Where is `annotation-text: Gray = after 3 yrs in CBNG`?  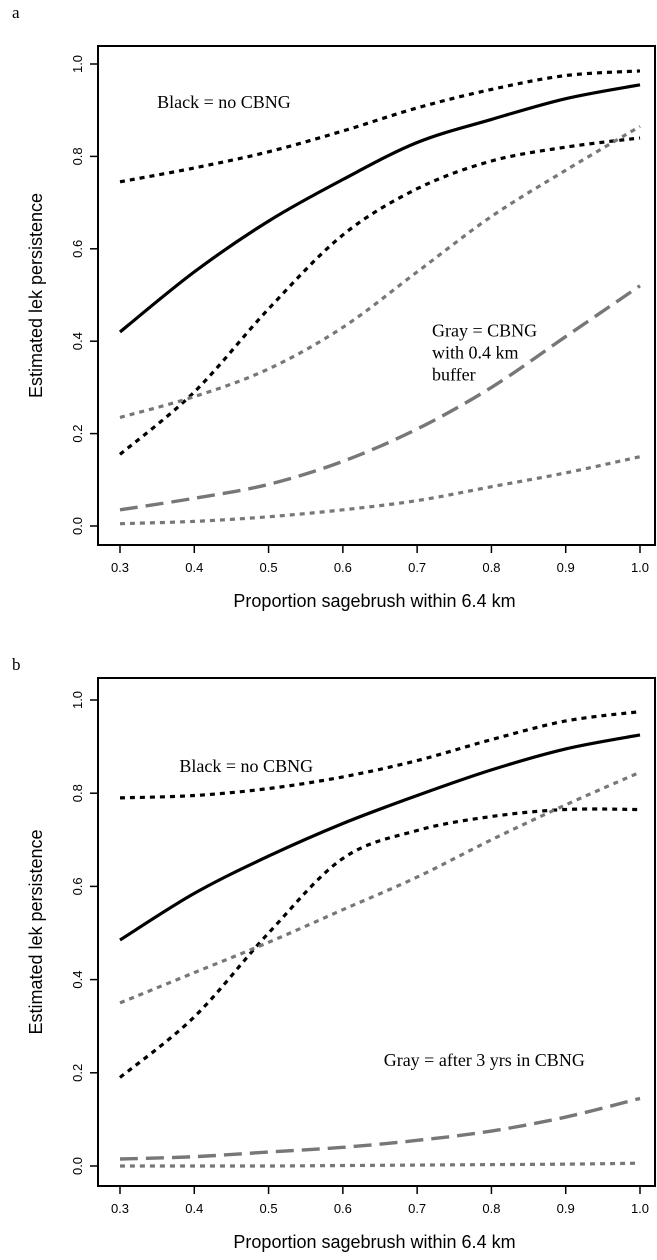 annotation-text: Gray = after 3 yrs in CBNG is located at coordinates (484, 1060).